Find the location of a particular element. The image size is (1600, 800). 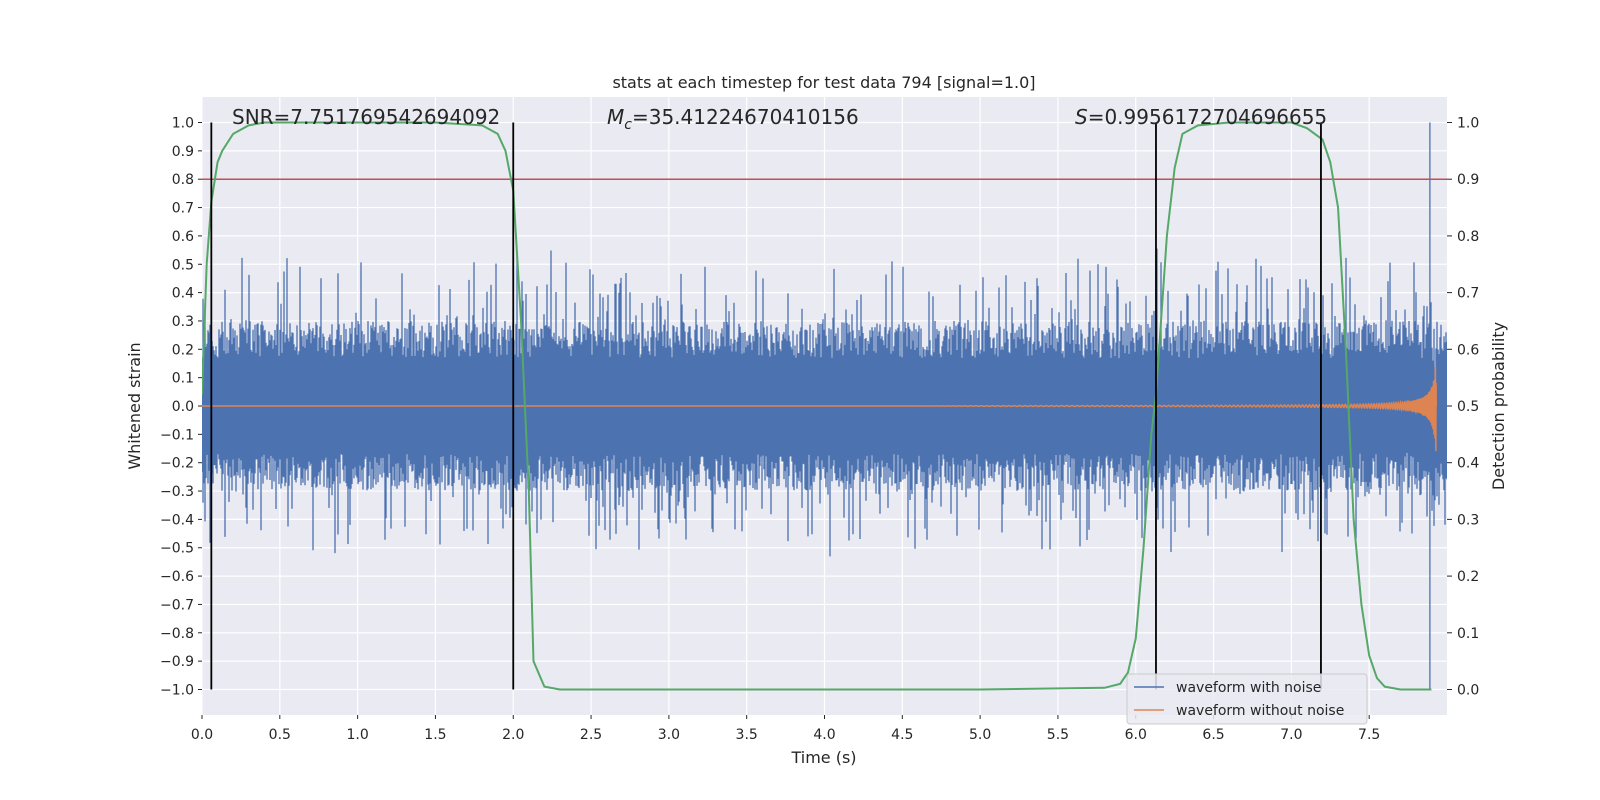

x-tick-label: 4.5 is located at coordinates (902, 735).